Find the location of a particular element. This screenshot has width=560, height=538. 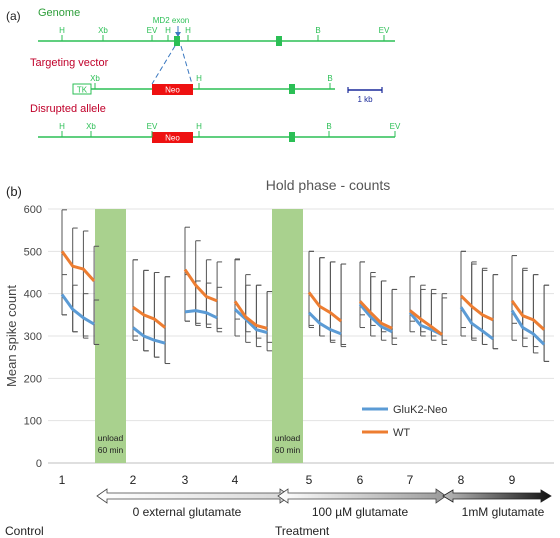

genome-sites: H Xb EV H H B EV is located at coordinates (224, 33).